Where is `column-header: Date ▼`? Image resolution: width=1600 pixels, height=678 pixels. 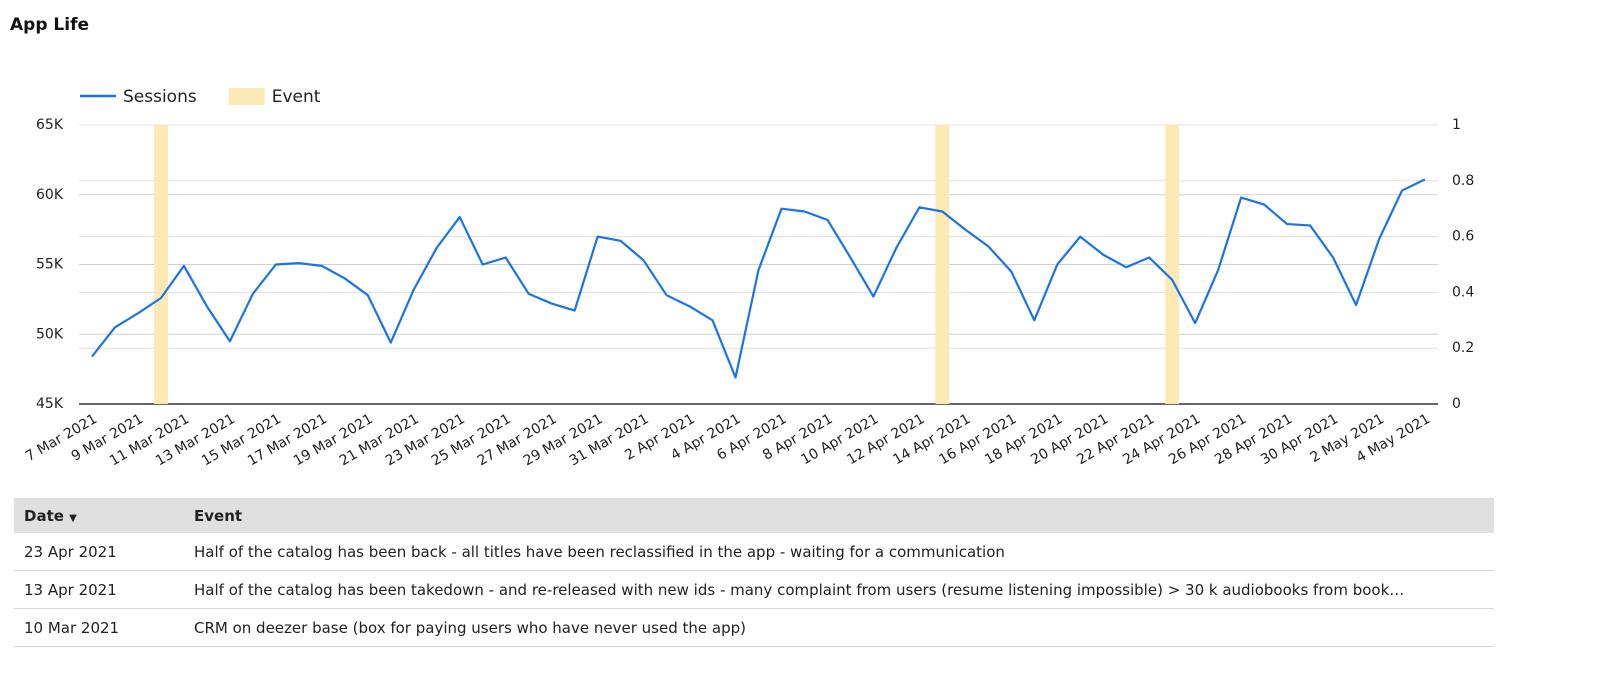 column-header: Date ▼ is located at coordinates (99, 515).